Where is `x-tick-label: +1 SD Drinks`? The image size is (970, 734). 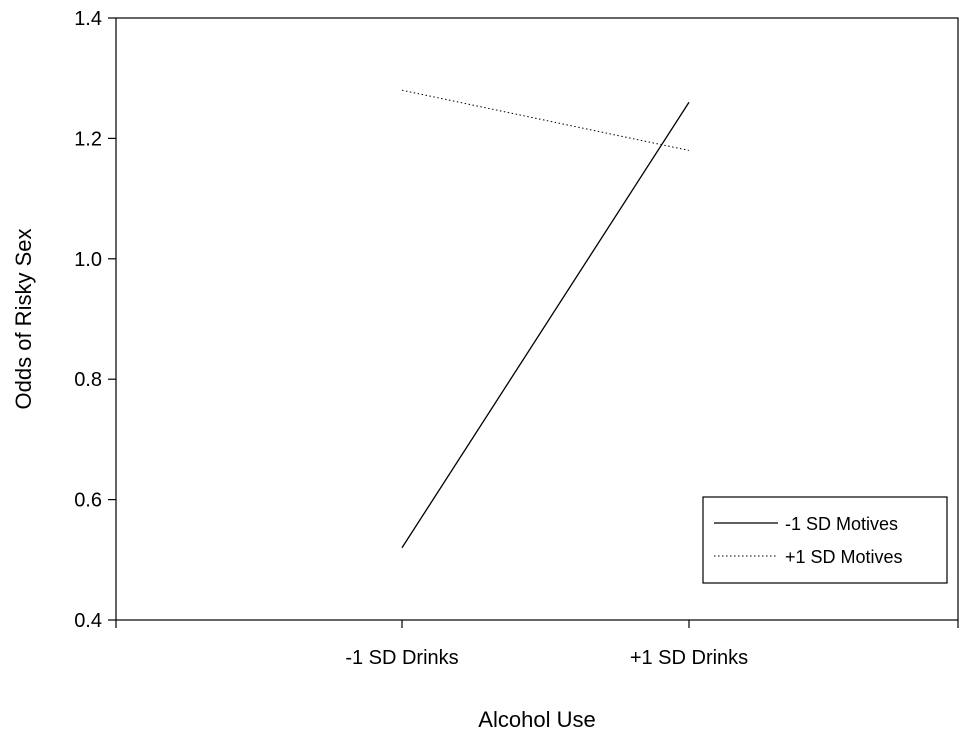 x-tick-label: +1 SD Drinks is located at coordinates (689, 658).